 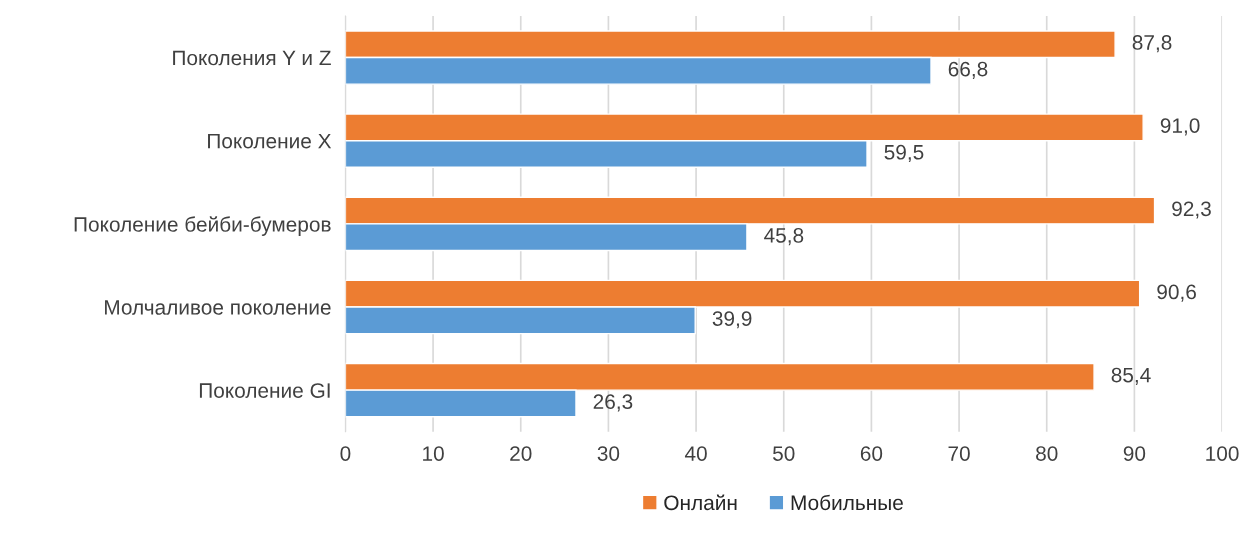 What do you see at coordinates (1131, 376) in the screenshot?
I see `data-label: 85,4` at bounding box center [1131, 376].